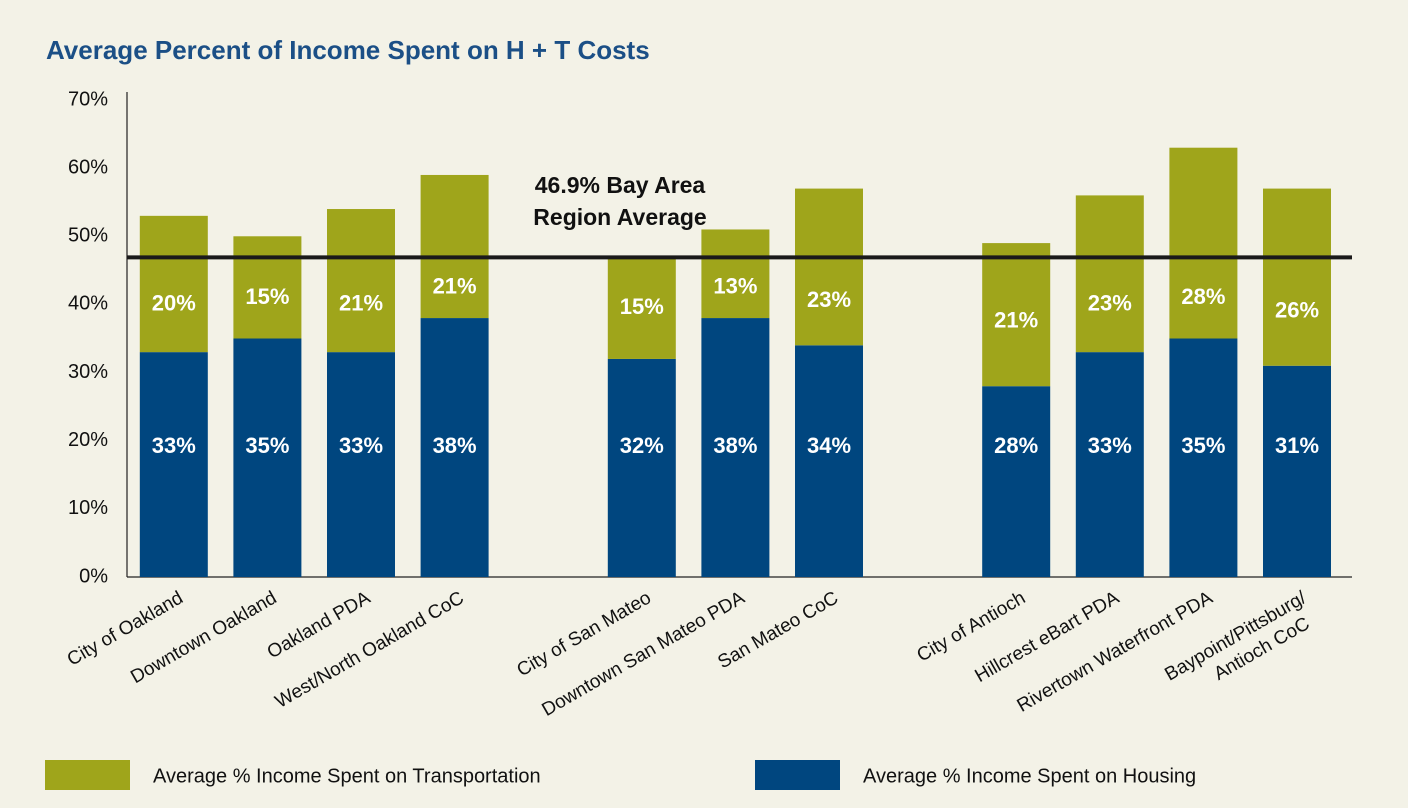 Image resolution: width=1408 pixels, height=808 pixels. What do you see at coordinates (88, 167) in the screenshot?
I see `y-tick-label: 60%` at bounding box center [88, 167].